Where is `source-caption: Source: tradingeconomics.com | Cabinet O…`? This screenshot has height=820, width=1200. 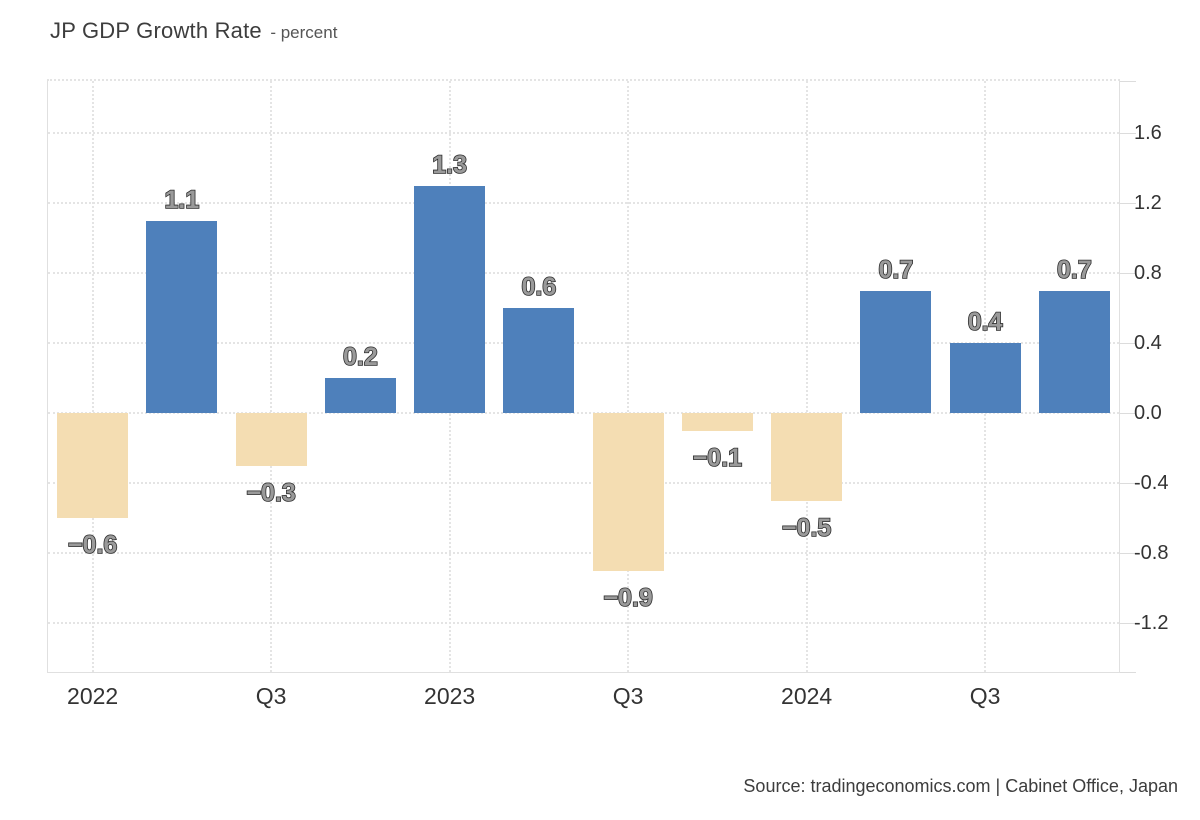
source-caption: Source: tradingeconomics.com | Cabinet O… is located at coordinates (960, 786).